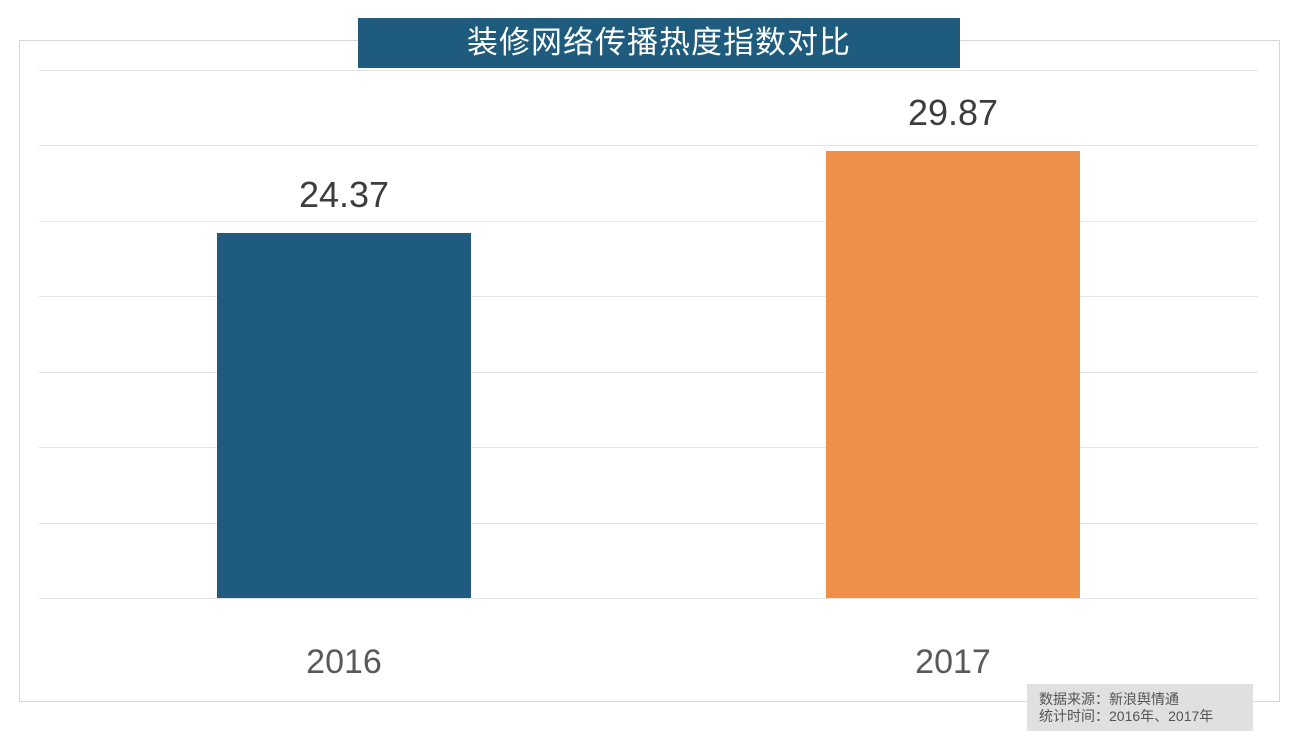 This screenshot has width=1296, height=741. I want to click on bar-2017, so click(953, 374).